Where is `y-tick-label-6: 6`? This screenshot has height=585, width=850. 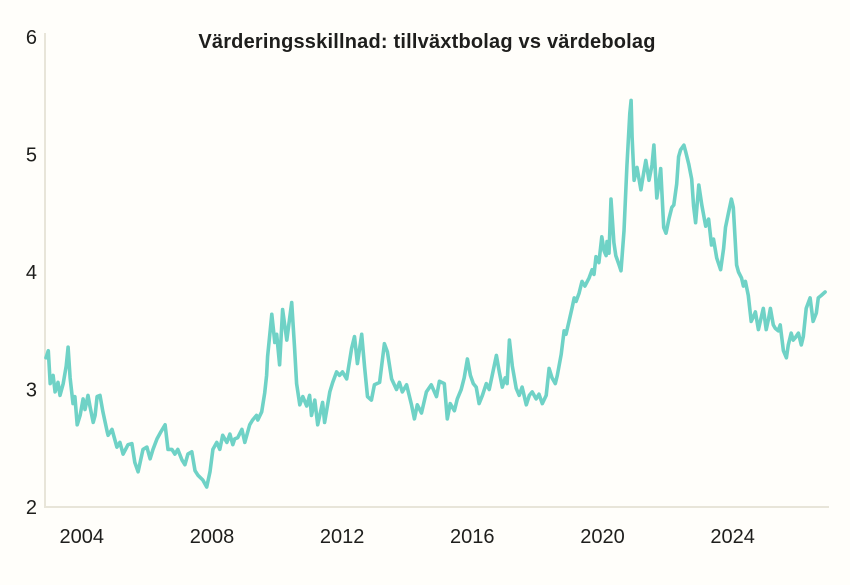 y-tick-label-6: 6 is located at coordinates (31, 38).